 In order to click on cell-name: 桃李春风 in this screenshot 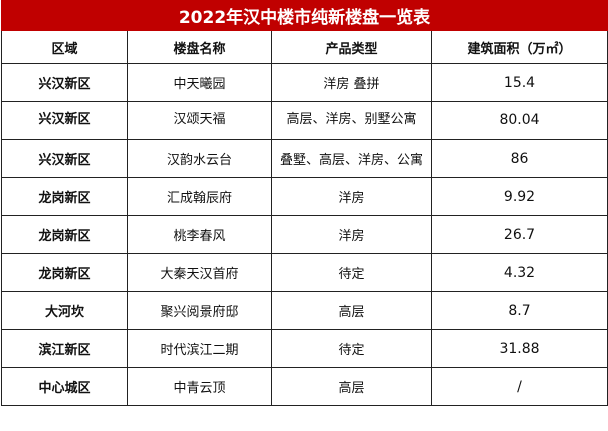, I will do `click(199, 234)`.